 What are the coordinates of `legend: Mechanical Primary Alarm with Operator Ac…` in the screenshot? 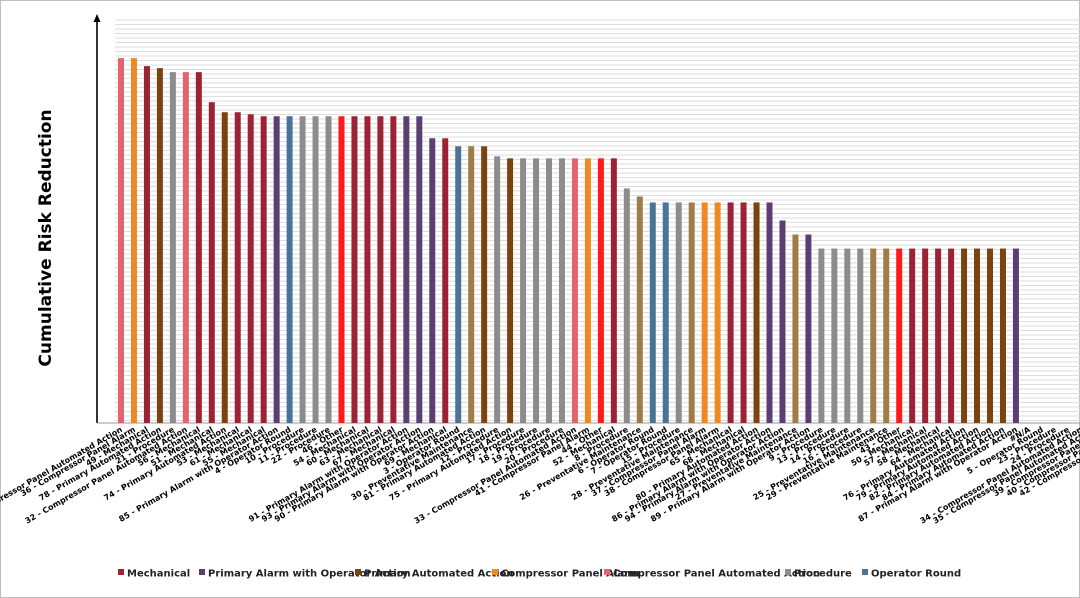 It's located at (539, 574).